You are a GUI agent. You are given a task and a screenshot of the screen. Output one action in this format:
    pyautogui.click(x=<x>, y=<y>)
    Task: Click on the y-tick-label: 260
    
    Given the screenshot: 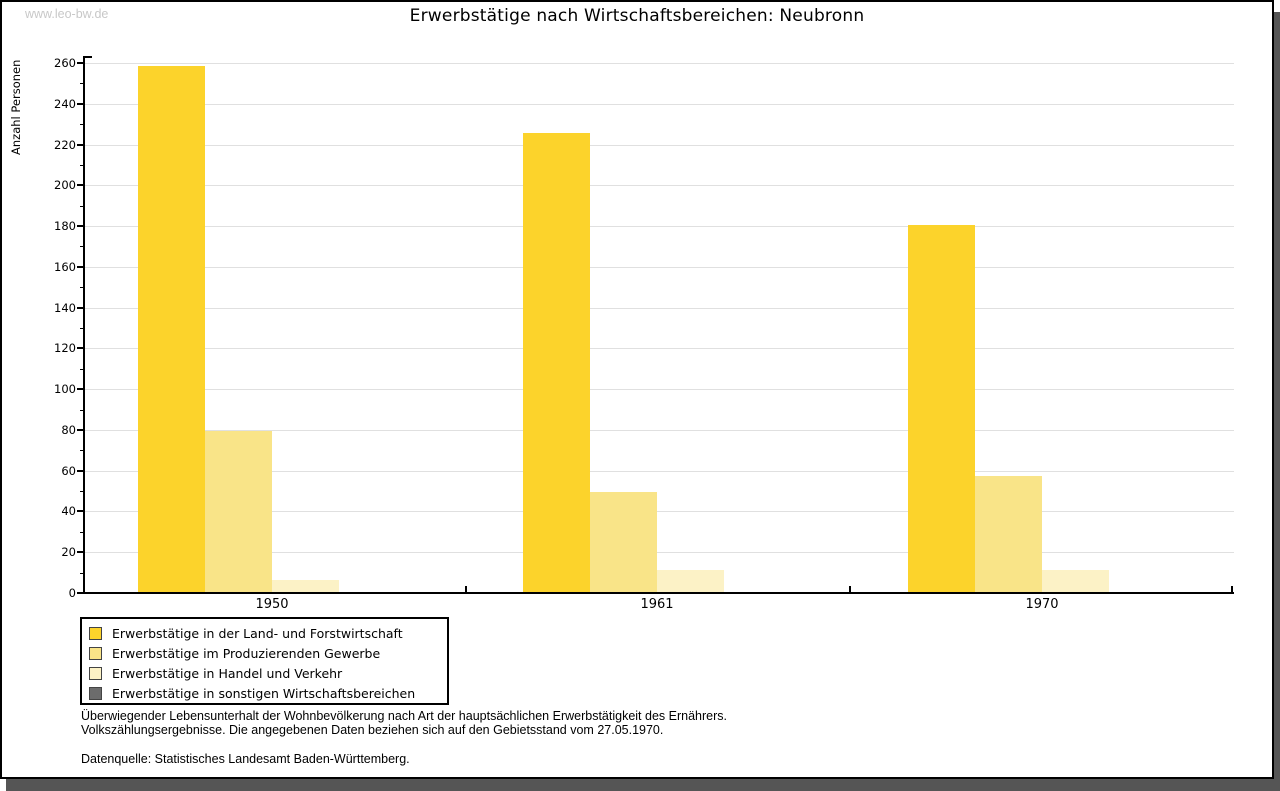 What is the action you would take?
    pyautogui.click(x=65, y=63)
    